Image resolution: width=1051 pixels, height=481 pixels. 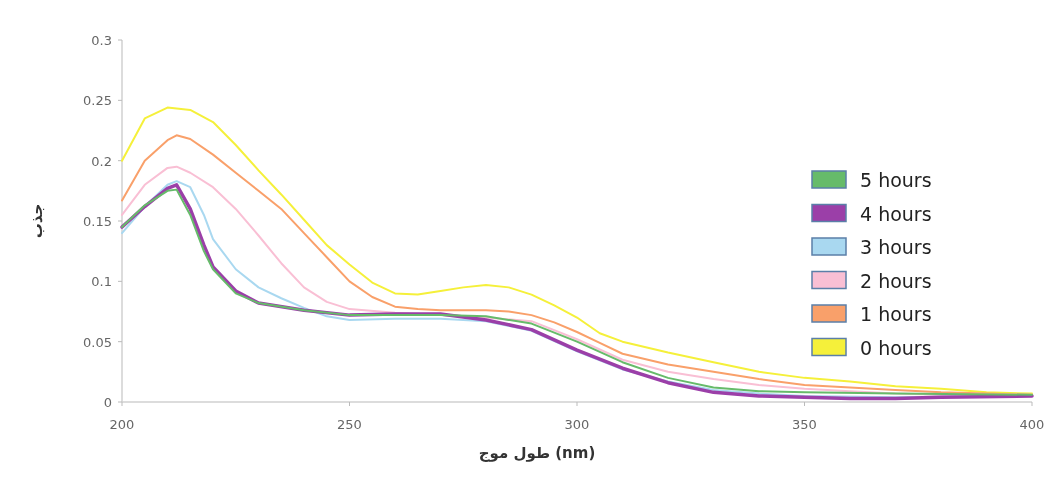 What do you see at coordinates (896, 347) in the screenshot?
I see `legend-label: 0 hours` at bounding box center [896, 347].